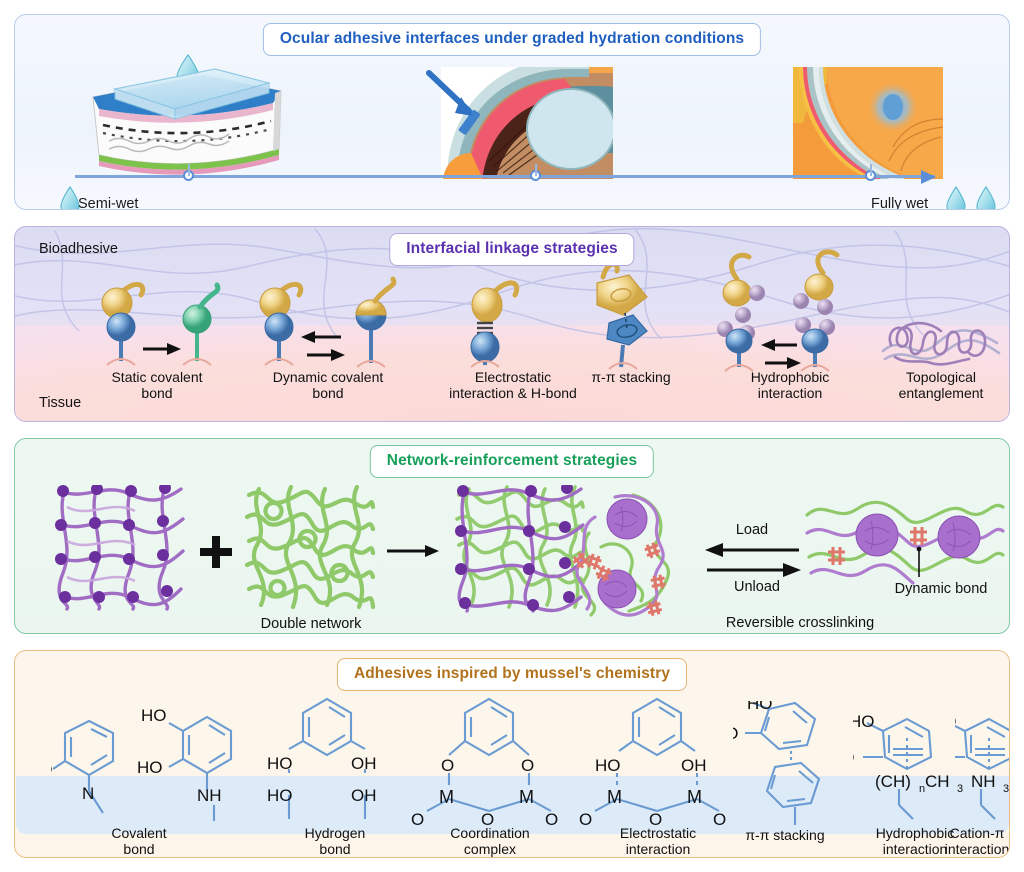 The width and height of the screenshot is (1024, 872). What do you see at coordinates (900, 203) in the screenshot?
I see `label-fully-wet: Fully wet` at bounding box center [900, 203].